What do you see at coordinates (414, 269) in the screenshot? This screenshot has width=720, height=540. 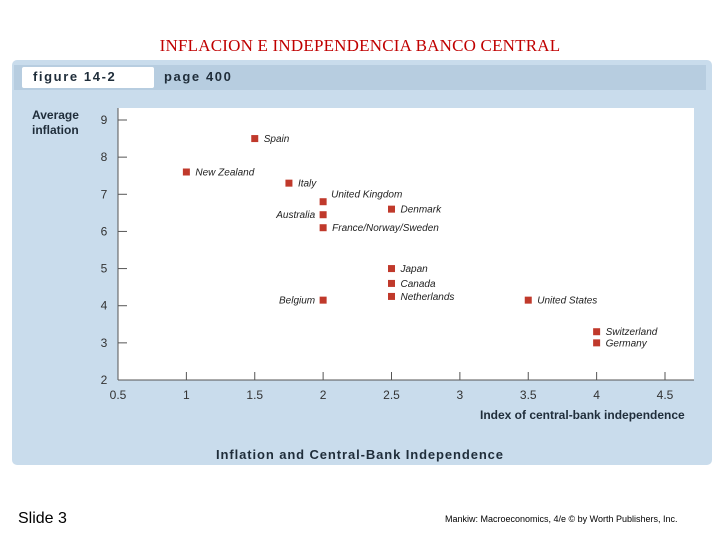 I see `data-point-label: Japan` at bounding box center [414, 269].